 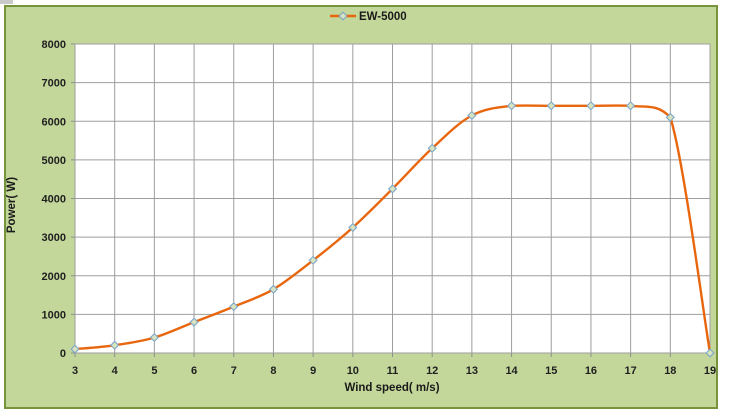 What do you see at coordinates (432, 371) in the screenshot?
I see `x-tick-label: 12` at bounding box center [432, 371].